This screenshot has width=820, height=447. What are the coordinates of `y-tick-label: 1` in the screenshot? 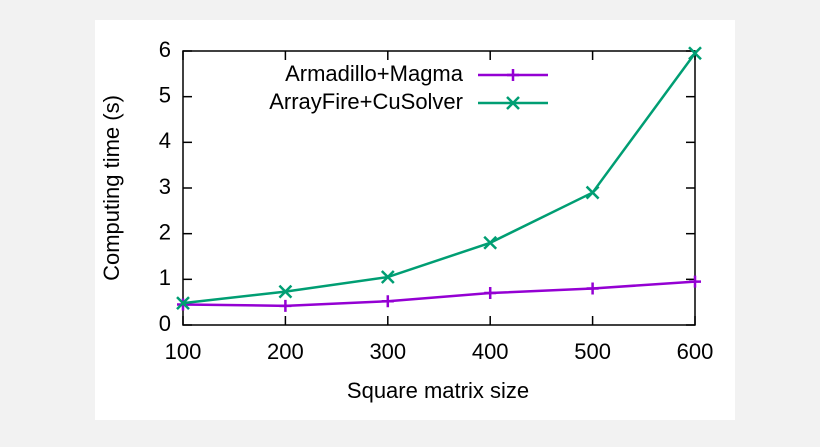 It's located at (165, 277).